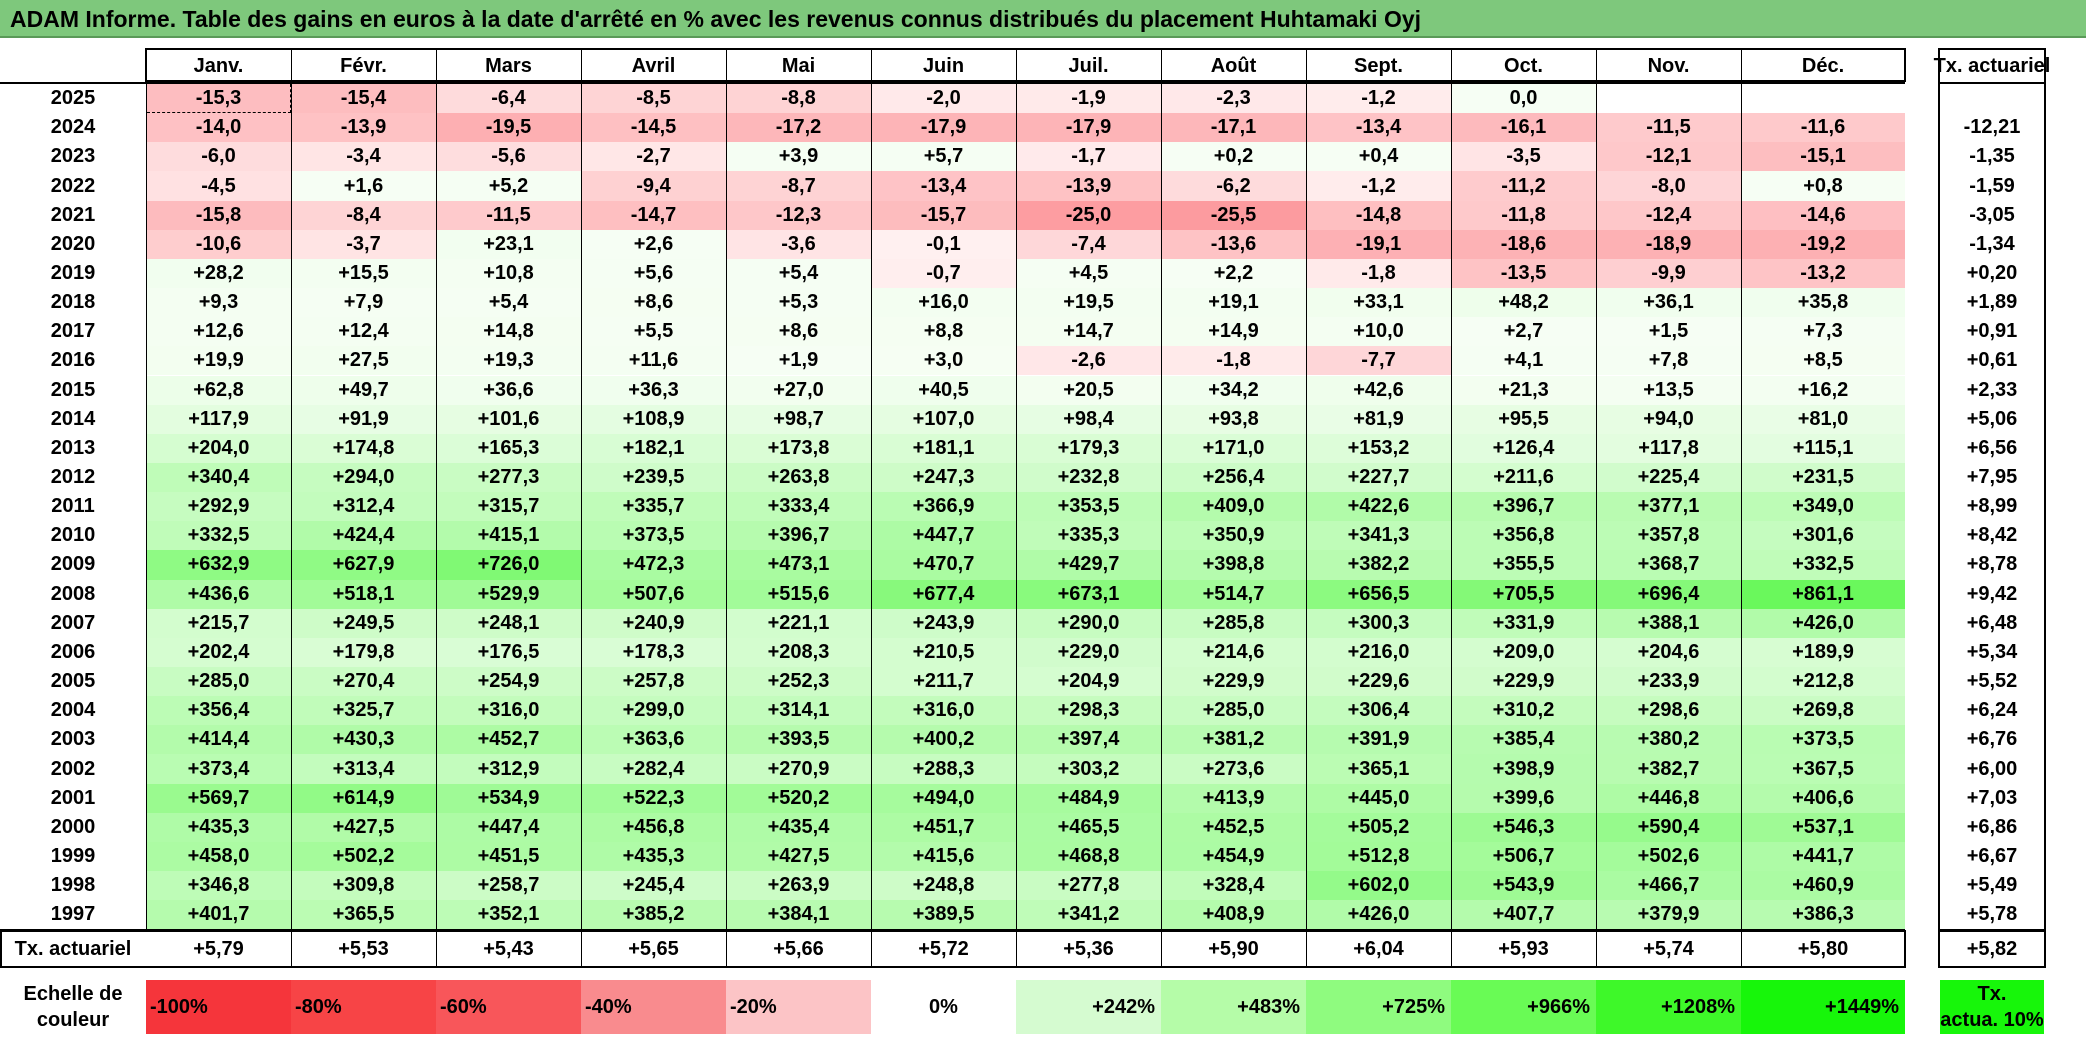  What do you see at coordinates (798, 948) in the screenshot?
I see `summary-cell: +5,66` at bounding box center [798, 948].